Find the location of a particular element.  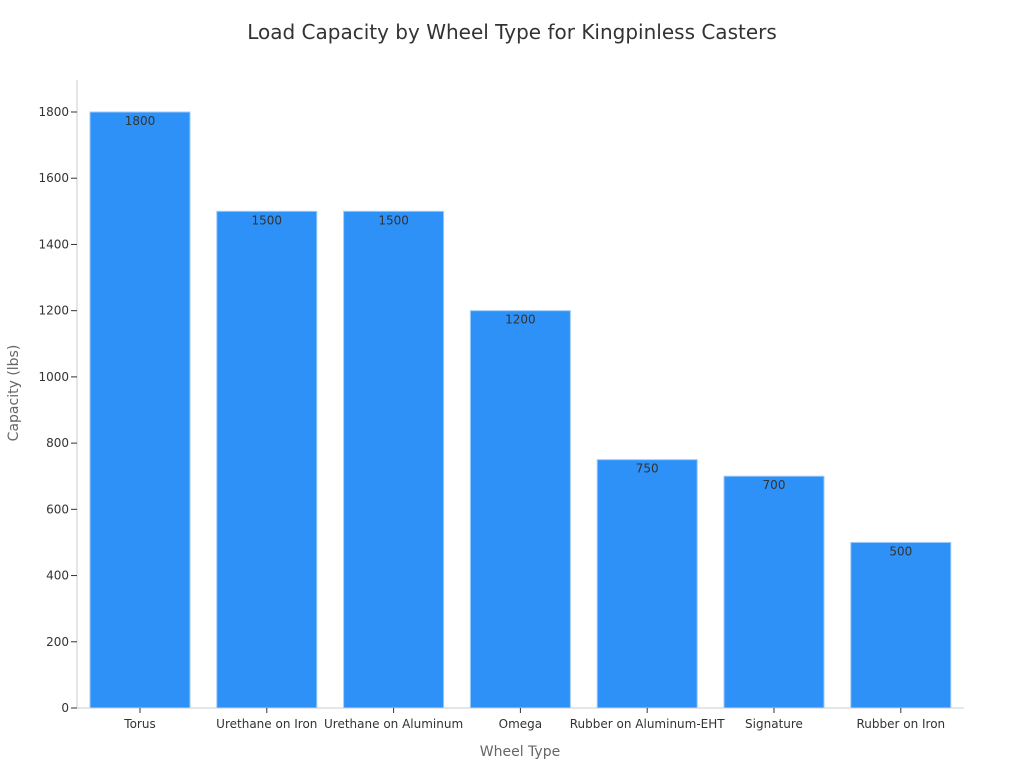

y-tick-label: 800 is located at coordinates (57, 443).